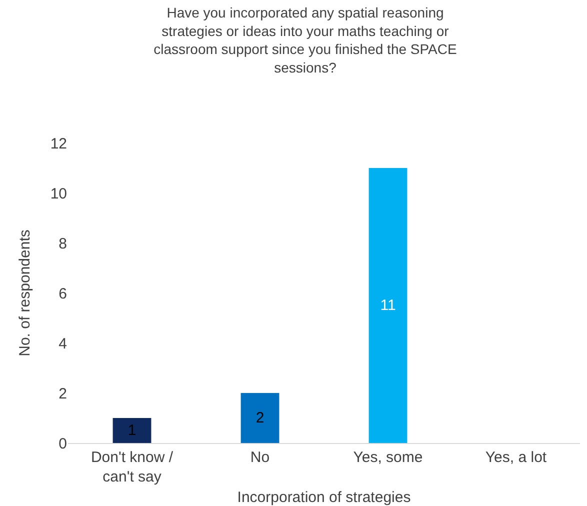 The image size is (587, 506). I want to click on x-axis-title: Incorporation of strategies, so click(324, 497).